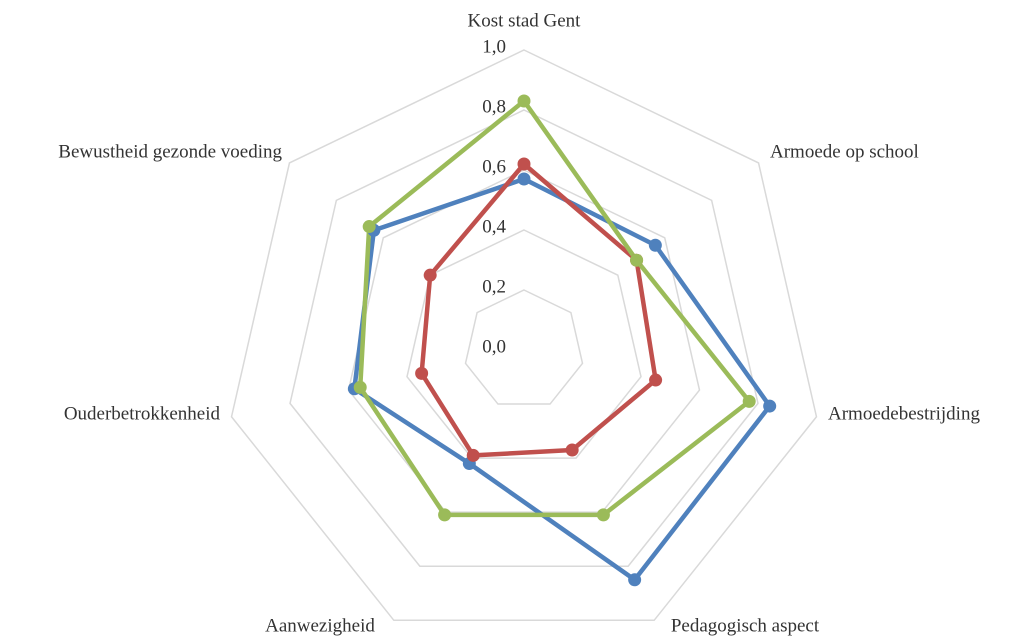  What do you see at coordinates (494, 106) in the screenshot?
I see `y-tick-label: 0,8` at bounding box center [494, 106].